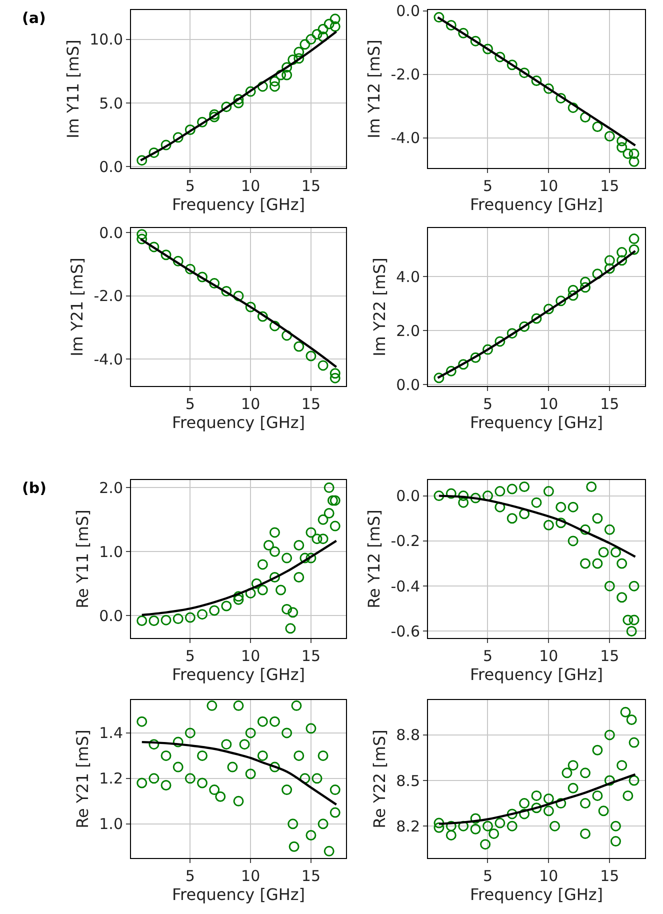  I want to click on y-tick-label: -0.2, so click(405, 541).